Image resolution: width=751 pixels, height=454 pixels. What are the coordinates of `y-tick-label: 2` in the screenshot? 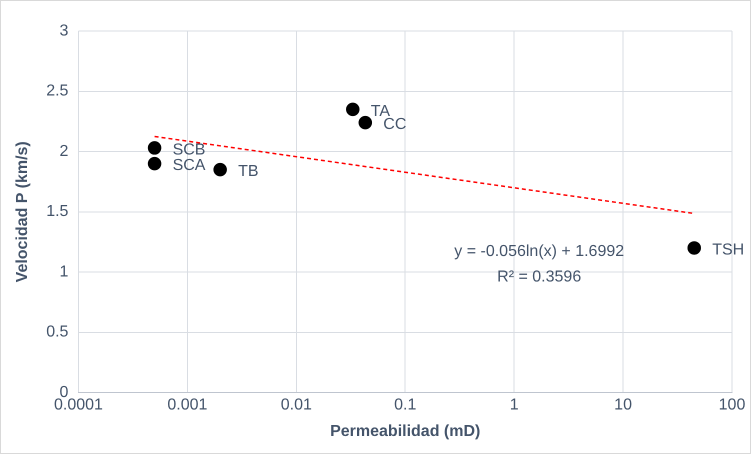 It's located at (64, 151).